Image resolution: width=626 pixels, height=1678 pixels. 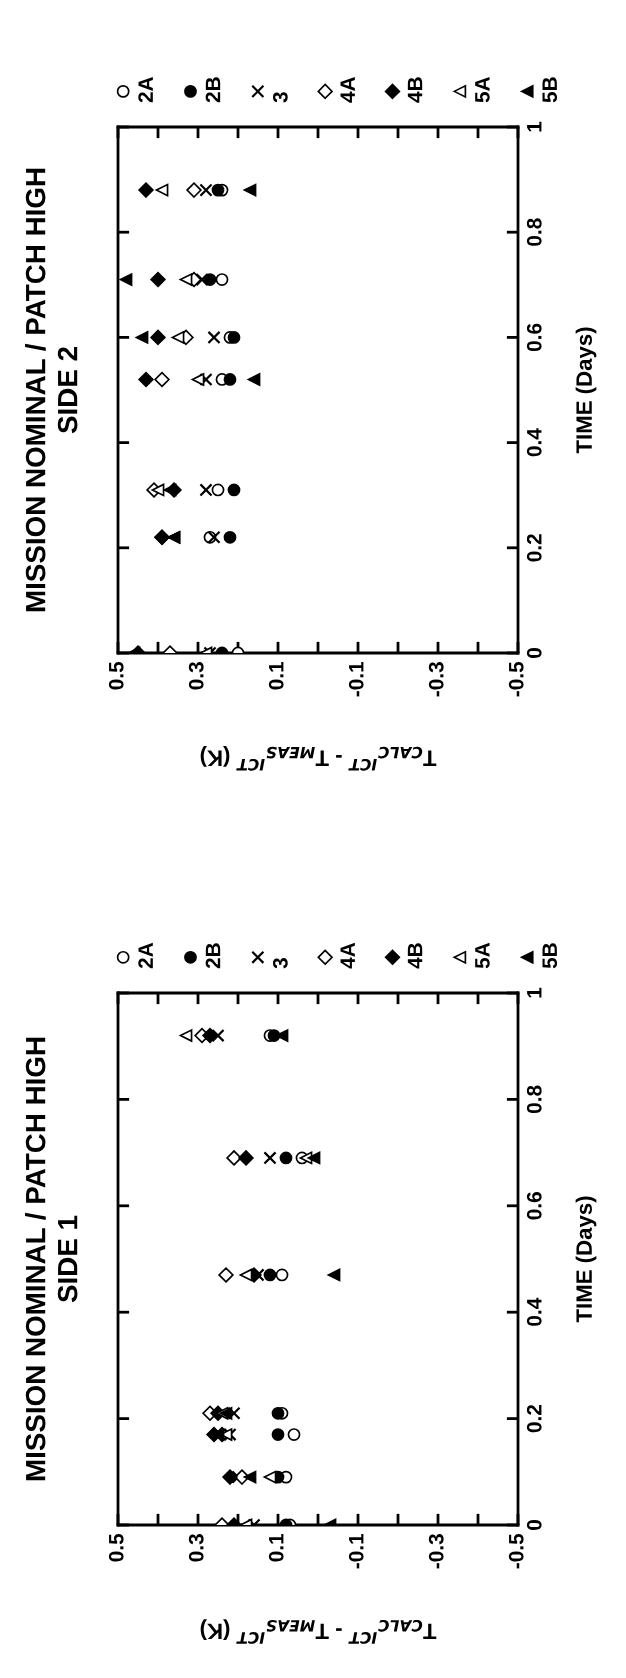 I want to click on text: SIDE 1, so click(x=67, y=1259).